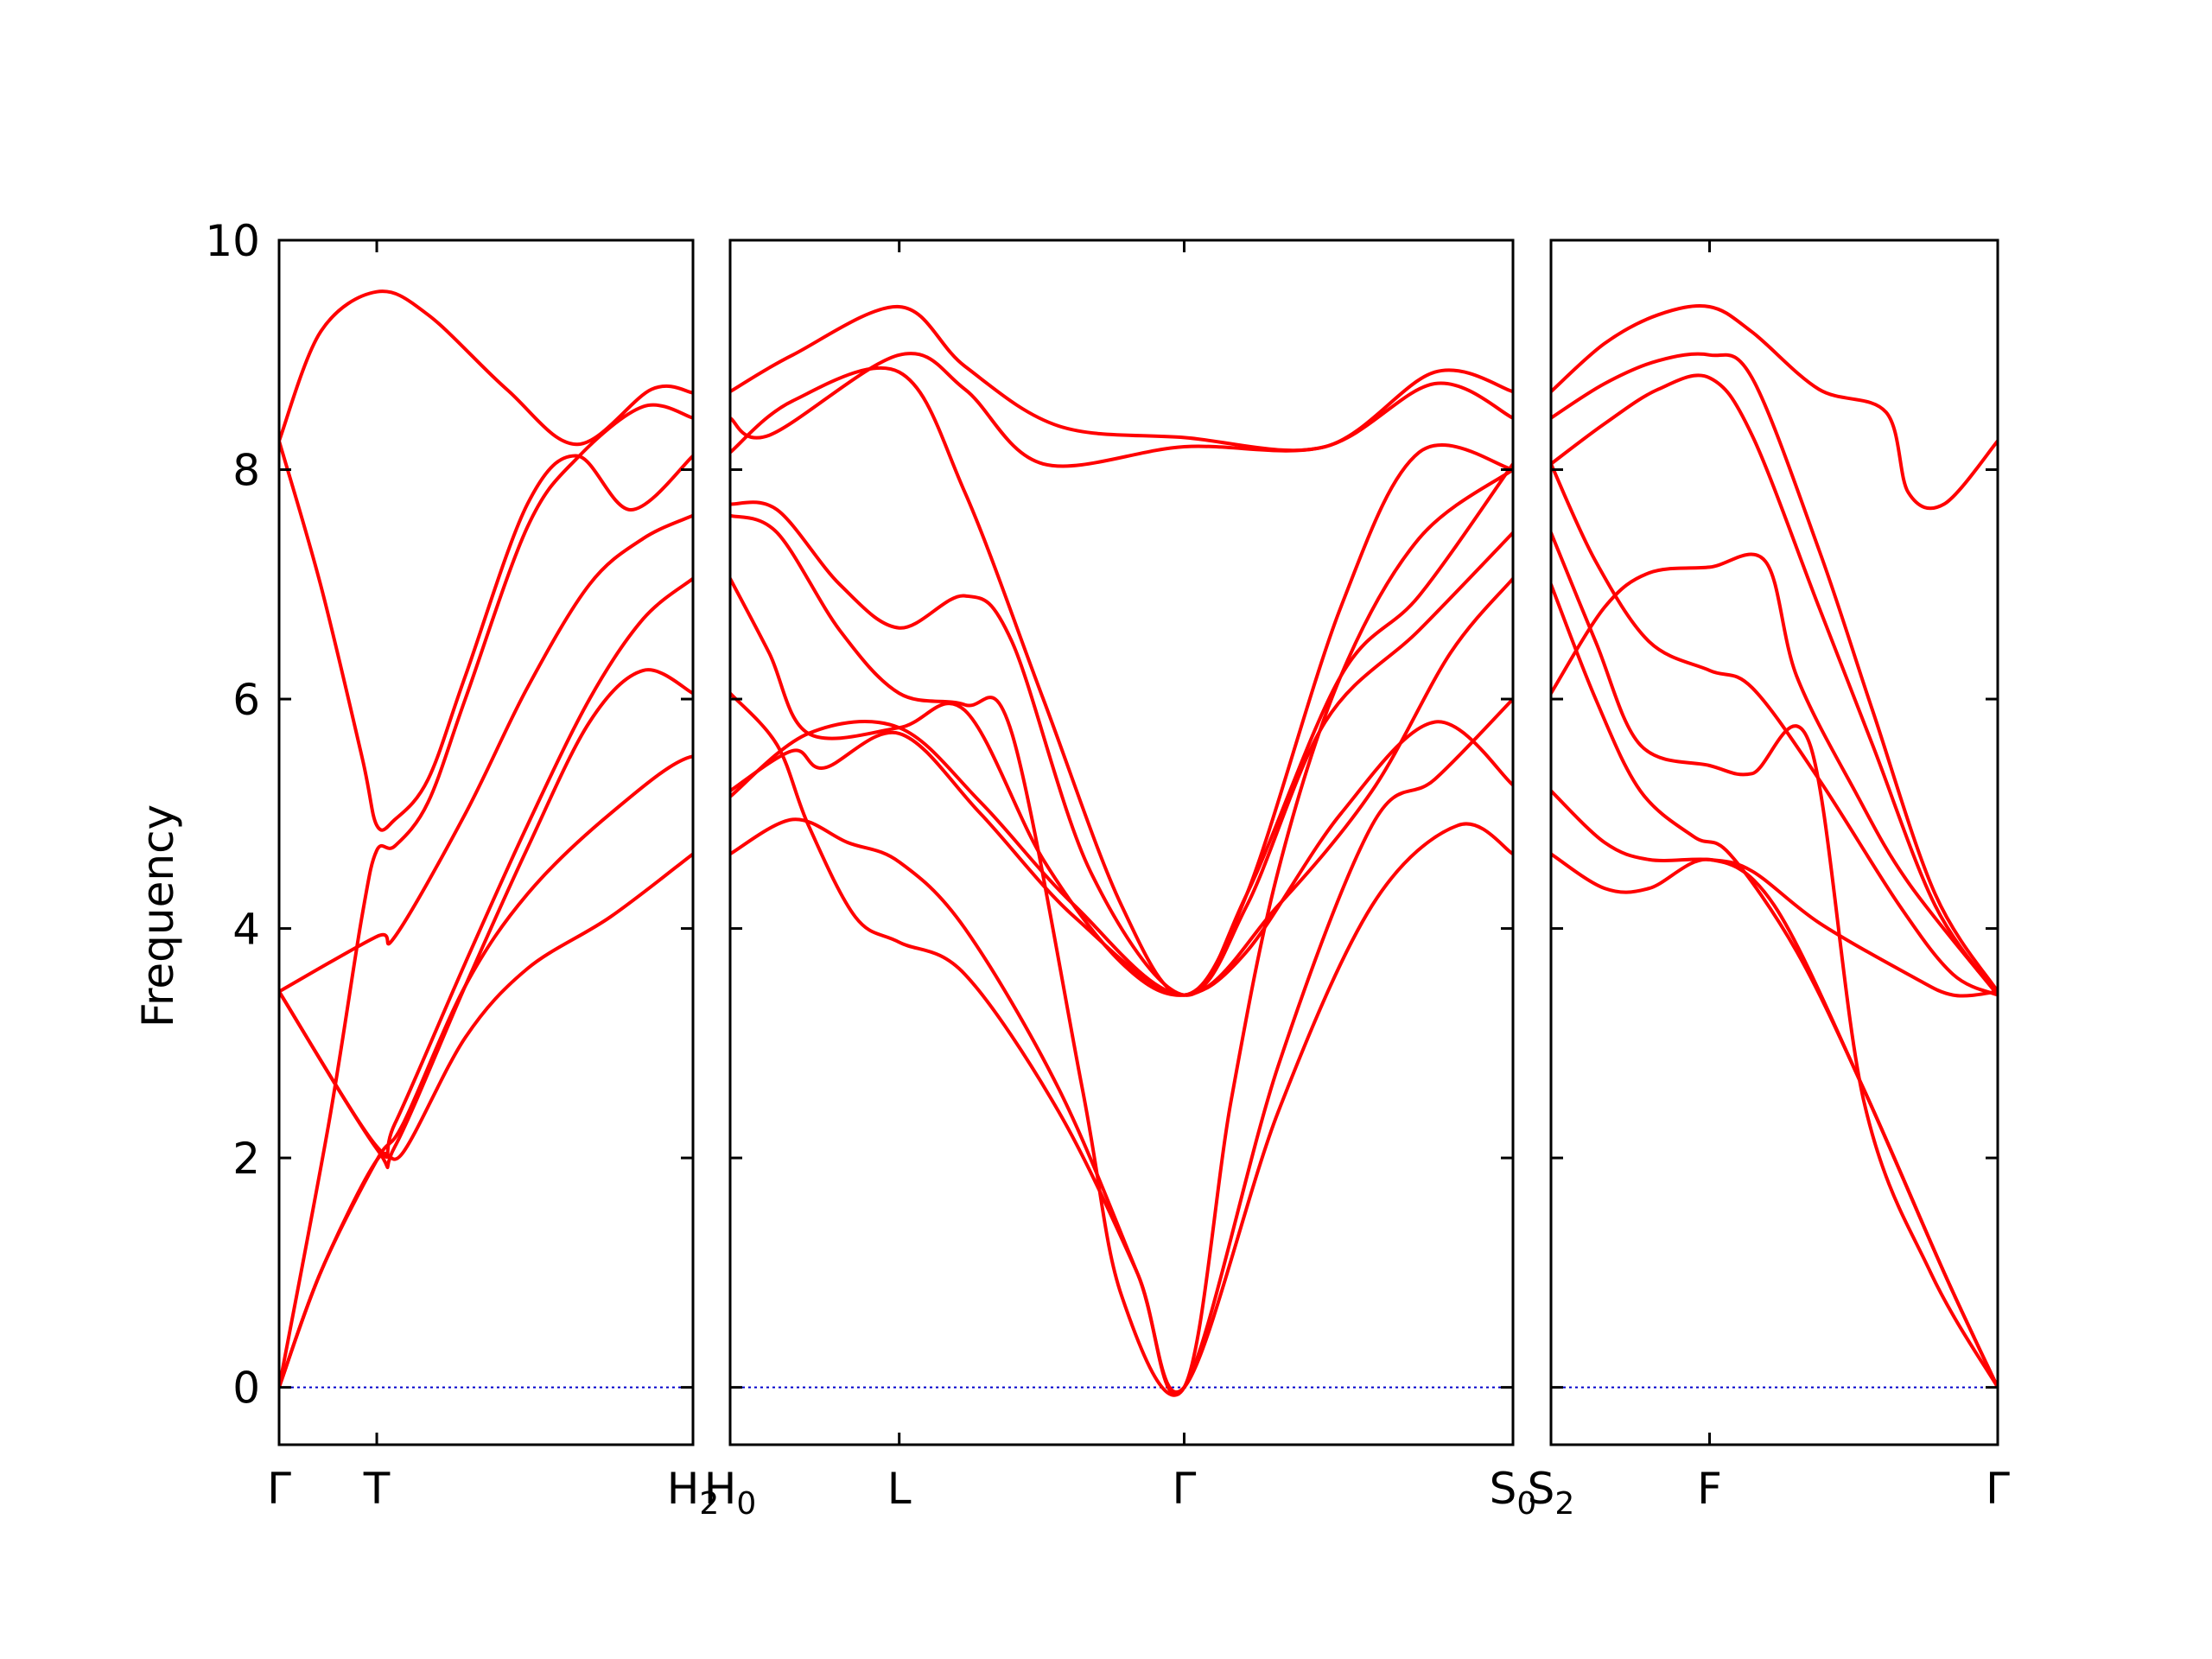  I want to click on x-tick-label-2: L, so click(899, 1489).